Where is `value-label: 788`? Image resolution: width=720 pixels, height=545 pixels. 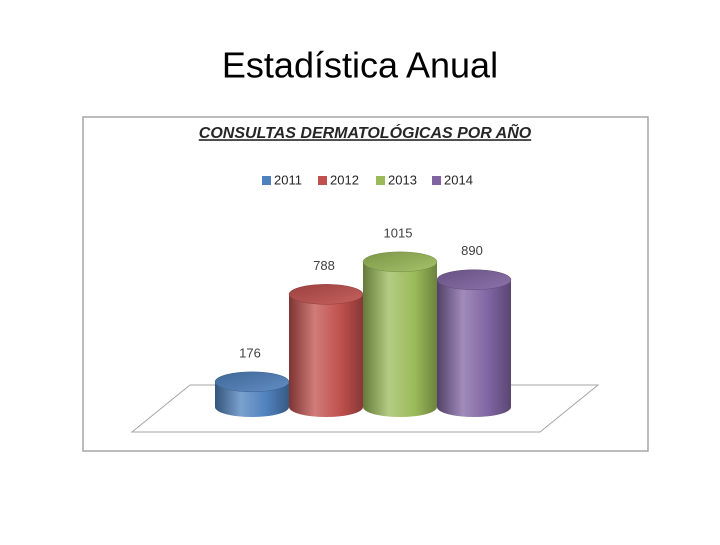 value-label: 788 is located at coordinates (324, 265).